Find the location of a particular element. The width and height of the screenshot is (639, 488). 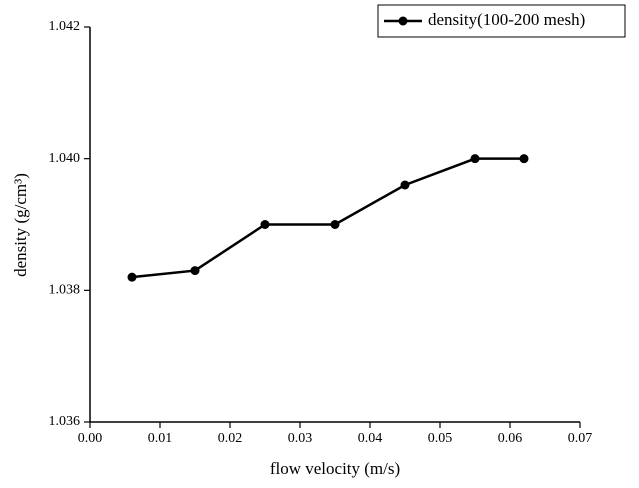

x-tick-label: 0.03 is located at coordinates (300, 438).